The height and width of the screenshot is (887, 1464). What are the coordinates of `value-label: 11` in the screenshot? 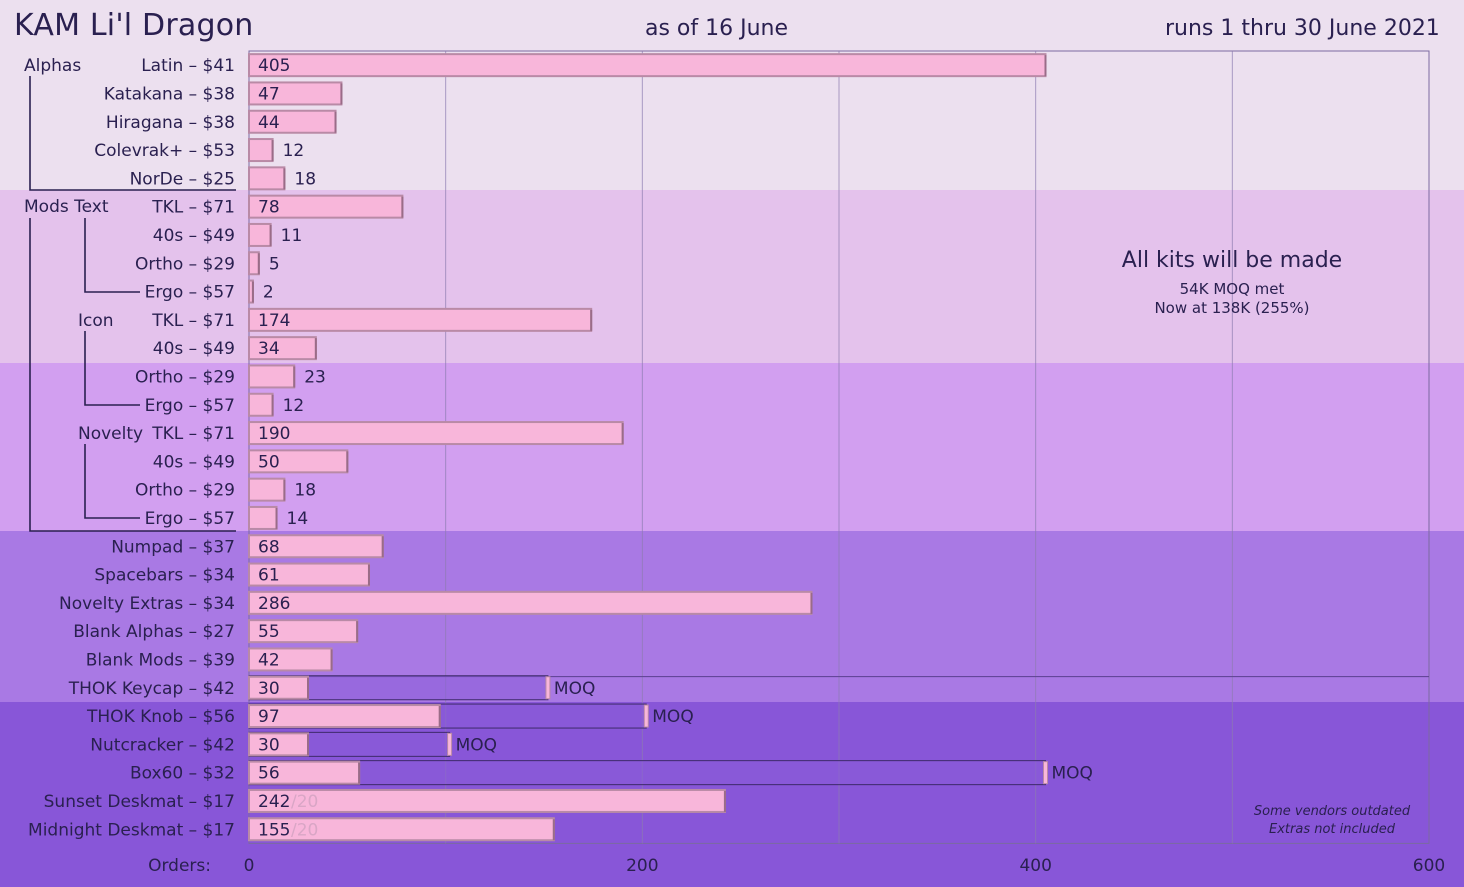 It's located at (292, 236).